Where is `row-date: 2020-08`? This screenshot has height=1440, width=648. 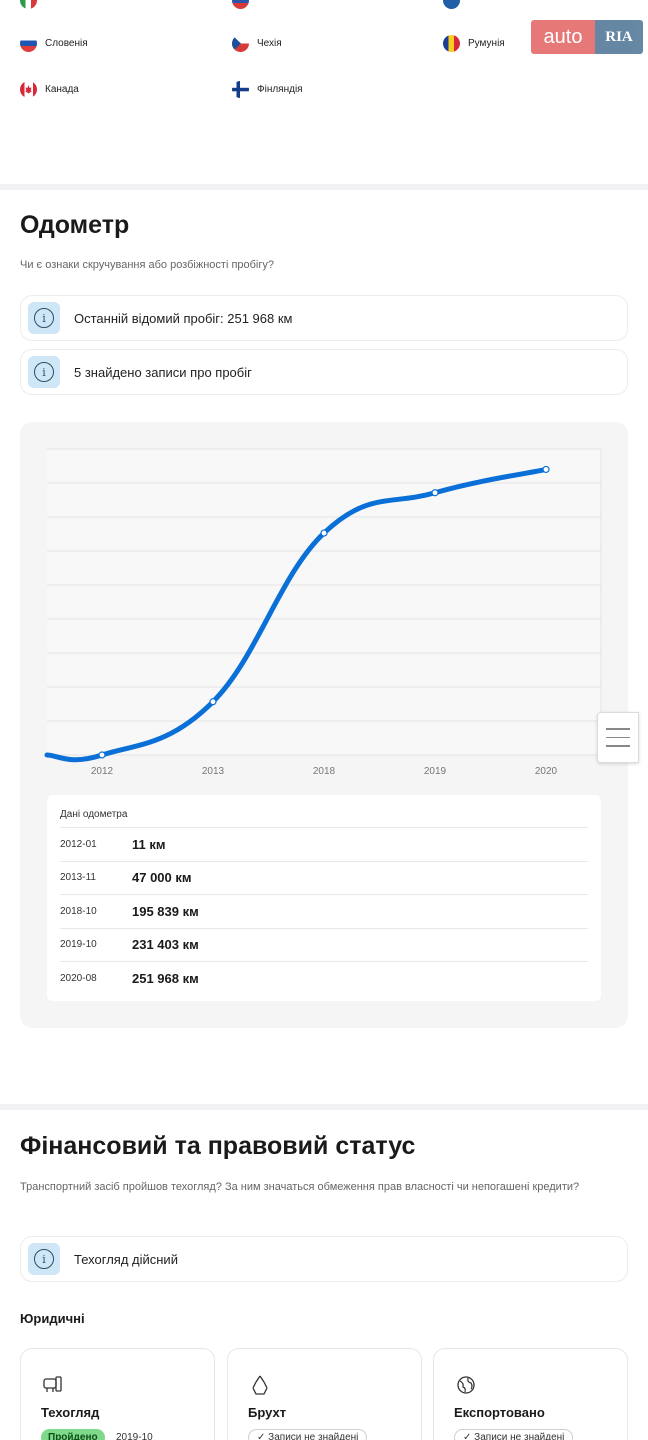 row-date: 2020-08 is located at coordinates (78, 979).